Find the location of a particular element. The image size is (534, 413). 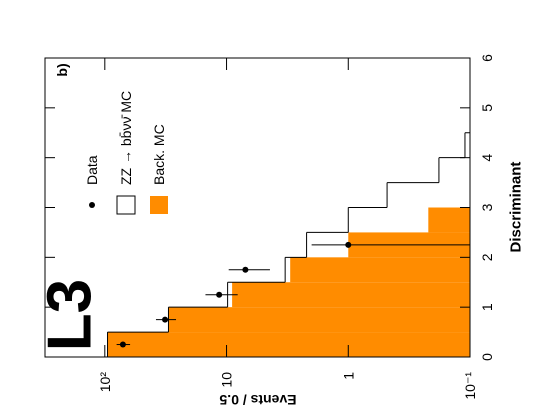

panel-label: b) is located at coordinates (62, 69).